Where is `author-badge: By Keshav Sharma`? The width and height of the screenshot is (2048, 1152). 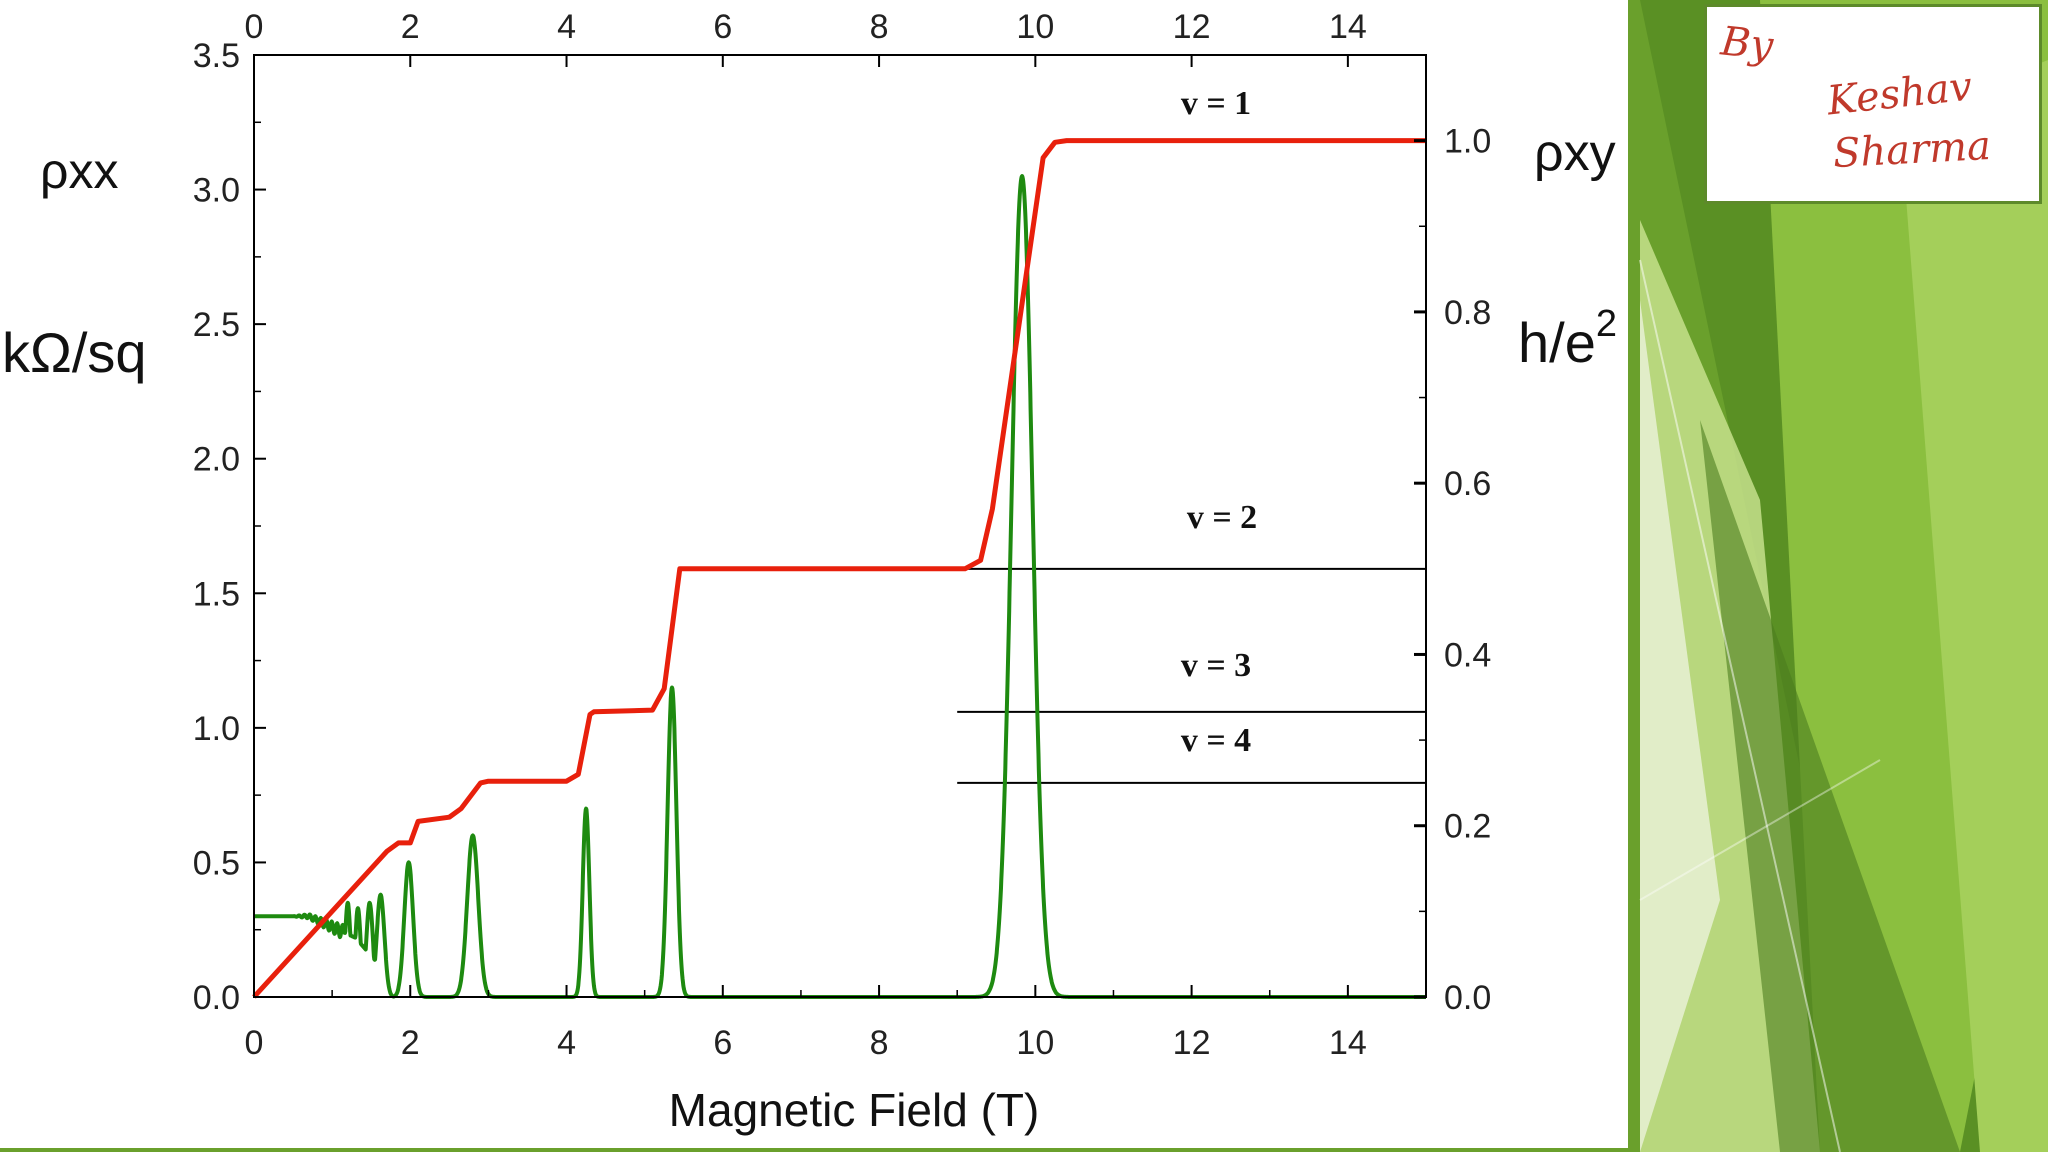
author-badge: By Keshav Sharma is located at coordinates (1873, 104).